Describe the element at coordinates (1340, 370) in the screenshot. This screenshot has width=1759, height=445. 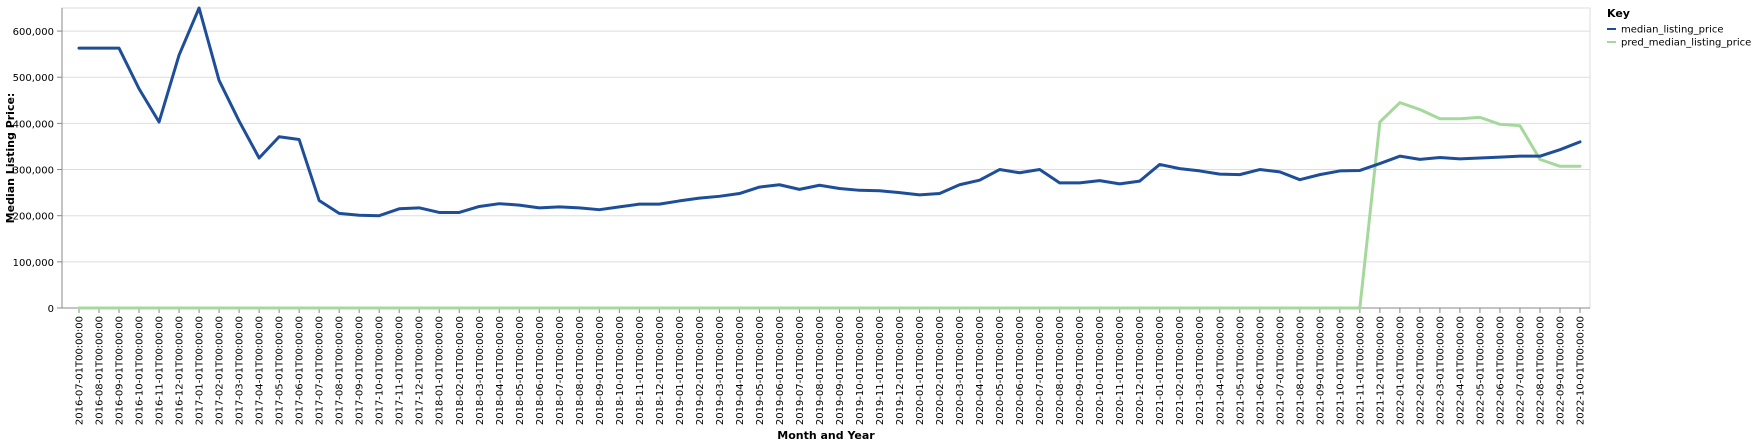
I see `x-tick-label: 2021-10-01T00:00:00` at that location.